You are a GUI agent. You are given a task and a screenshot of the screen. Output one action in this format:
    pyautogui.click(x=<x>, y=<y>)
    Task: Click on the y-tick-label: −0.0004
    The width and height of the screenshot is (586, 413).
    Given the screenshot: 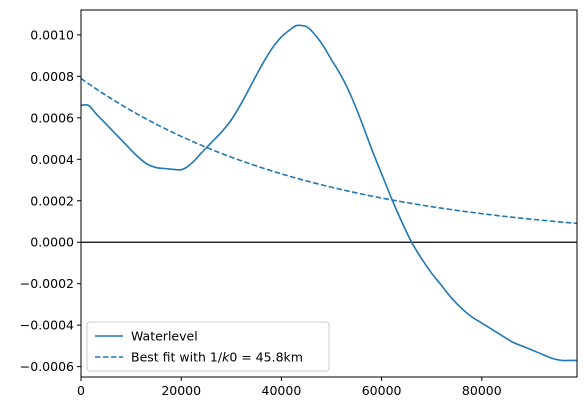 What is the action you would take?
    pyautogui.click(x=47, y=325)
    